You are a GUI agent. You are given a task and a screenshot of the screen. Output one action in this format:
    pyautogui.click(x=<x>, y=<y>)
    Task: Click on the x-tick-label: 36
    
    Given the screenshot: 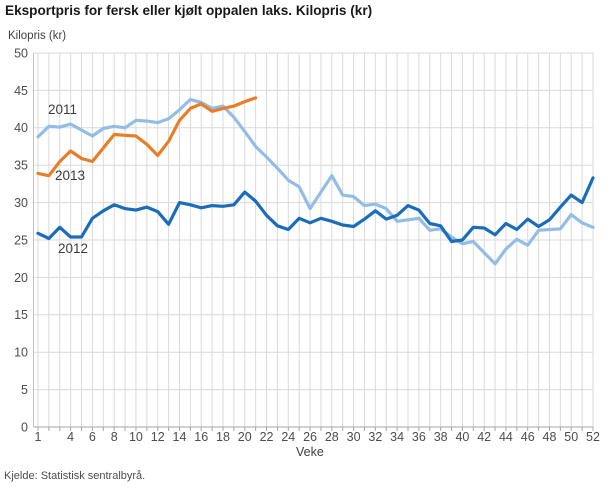 What is the action you would take?
    pyautogui.click(x=419, y=437)
    